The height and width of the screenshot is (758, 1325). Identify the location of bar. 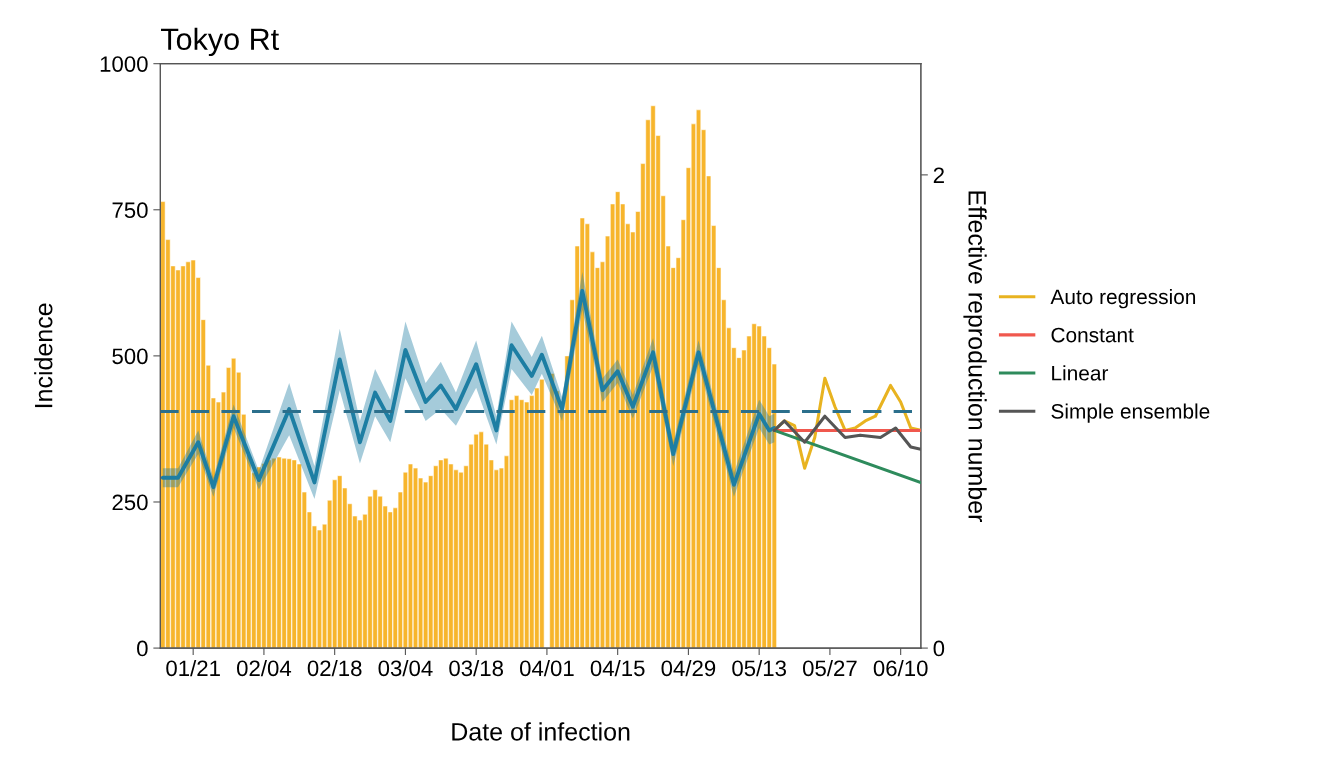
(698, 379).